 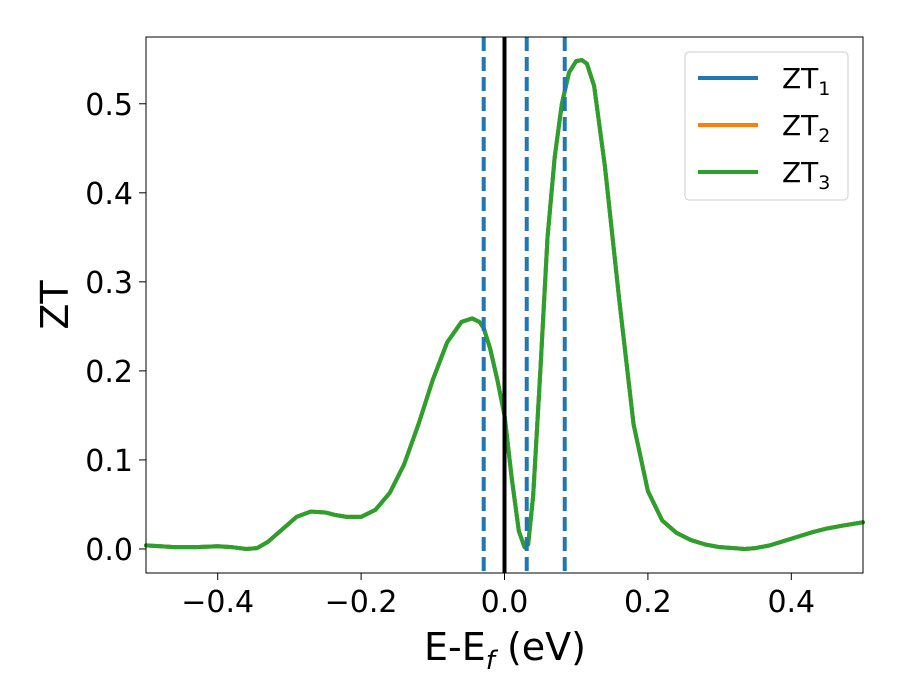 What do you see at coordinates (806, 128) in the screenshot?
I see `legend-label-zt2: ZT2` at bounding box center [806, 128].